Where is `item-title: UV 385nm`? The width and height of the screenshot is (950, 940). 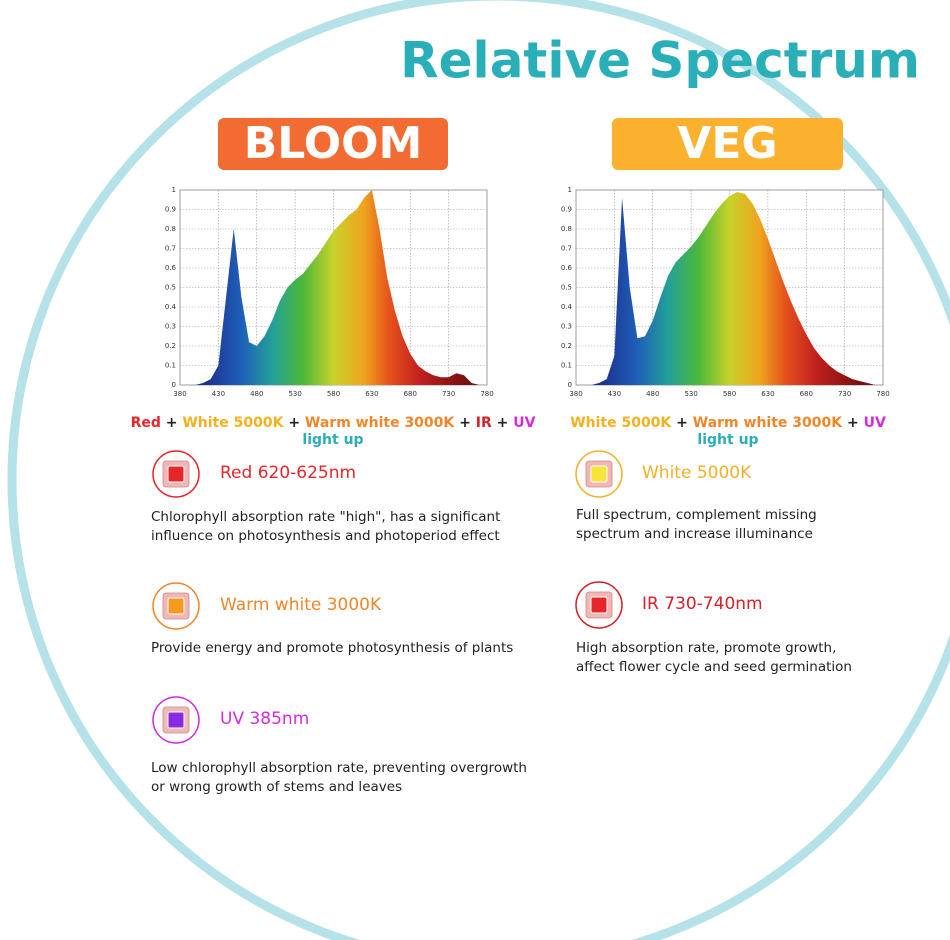
item-title: UV 385nm is located at coordinates (265, 719).